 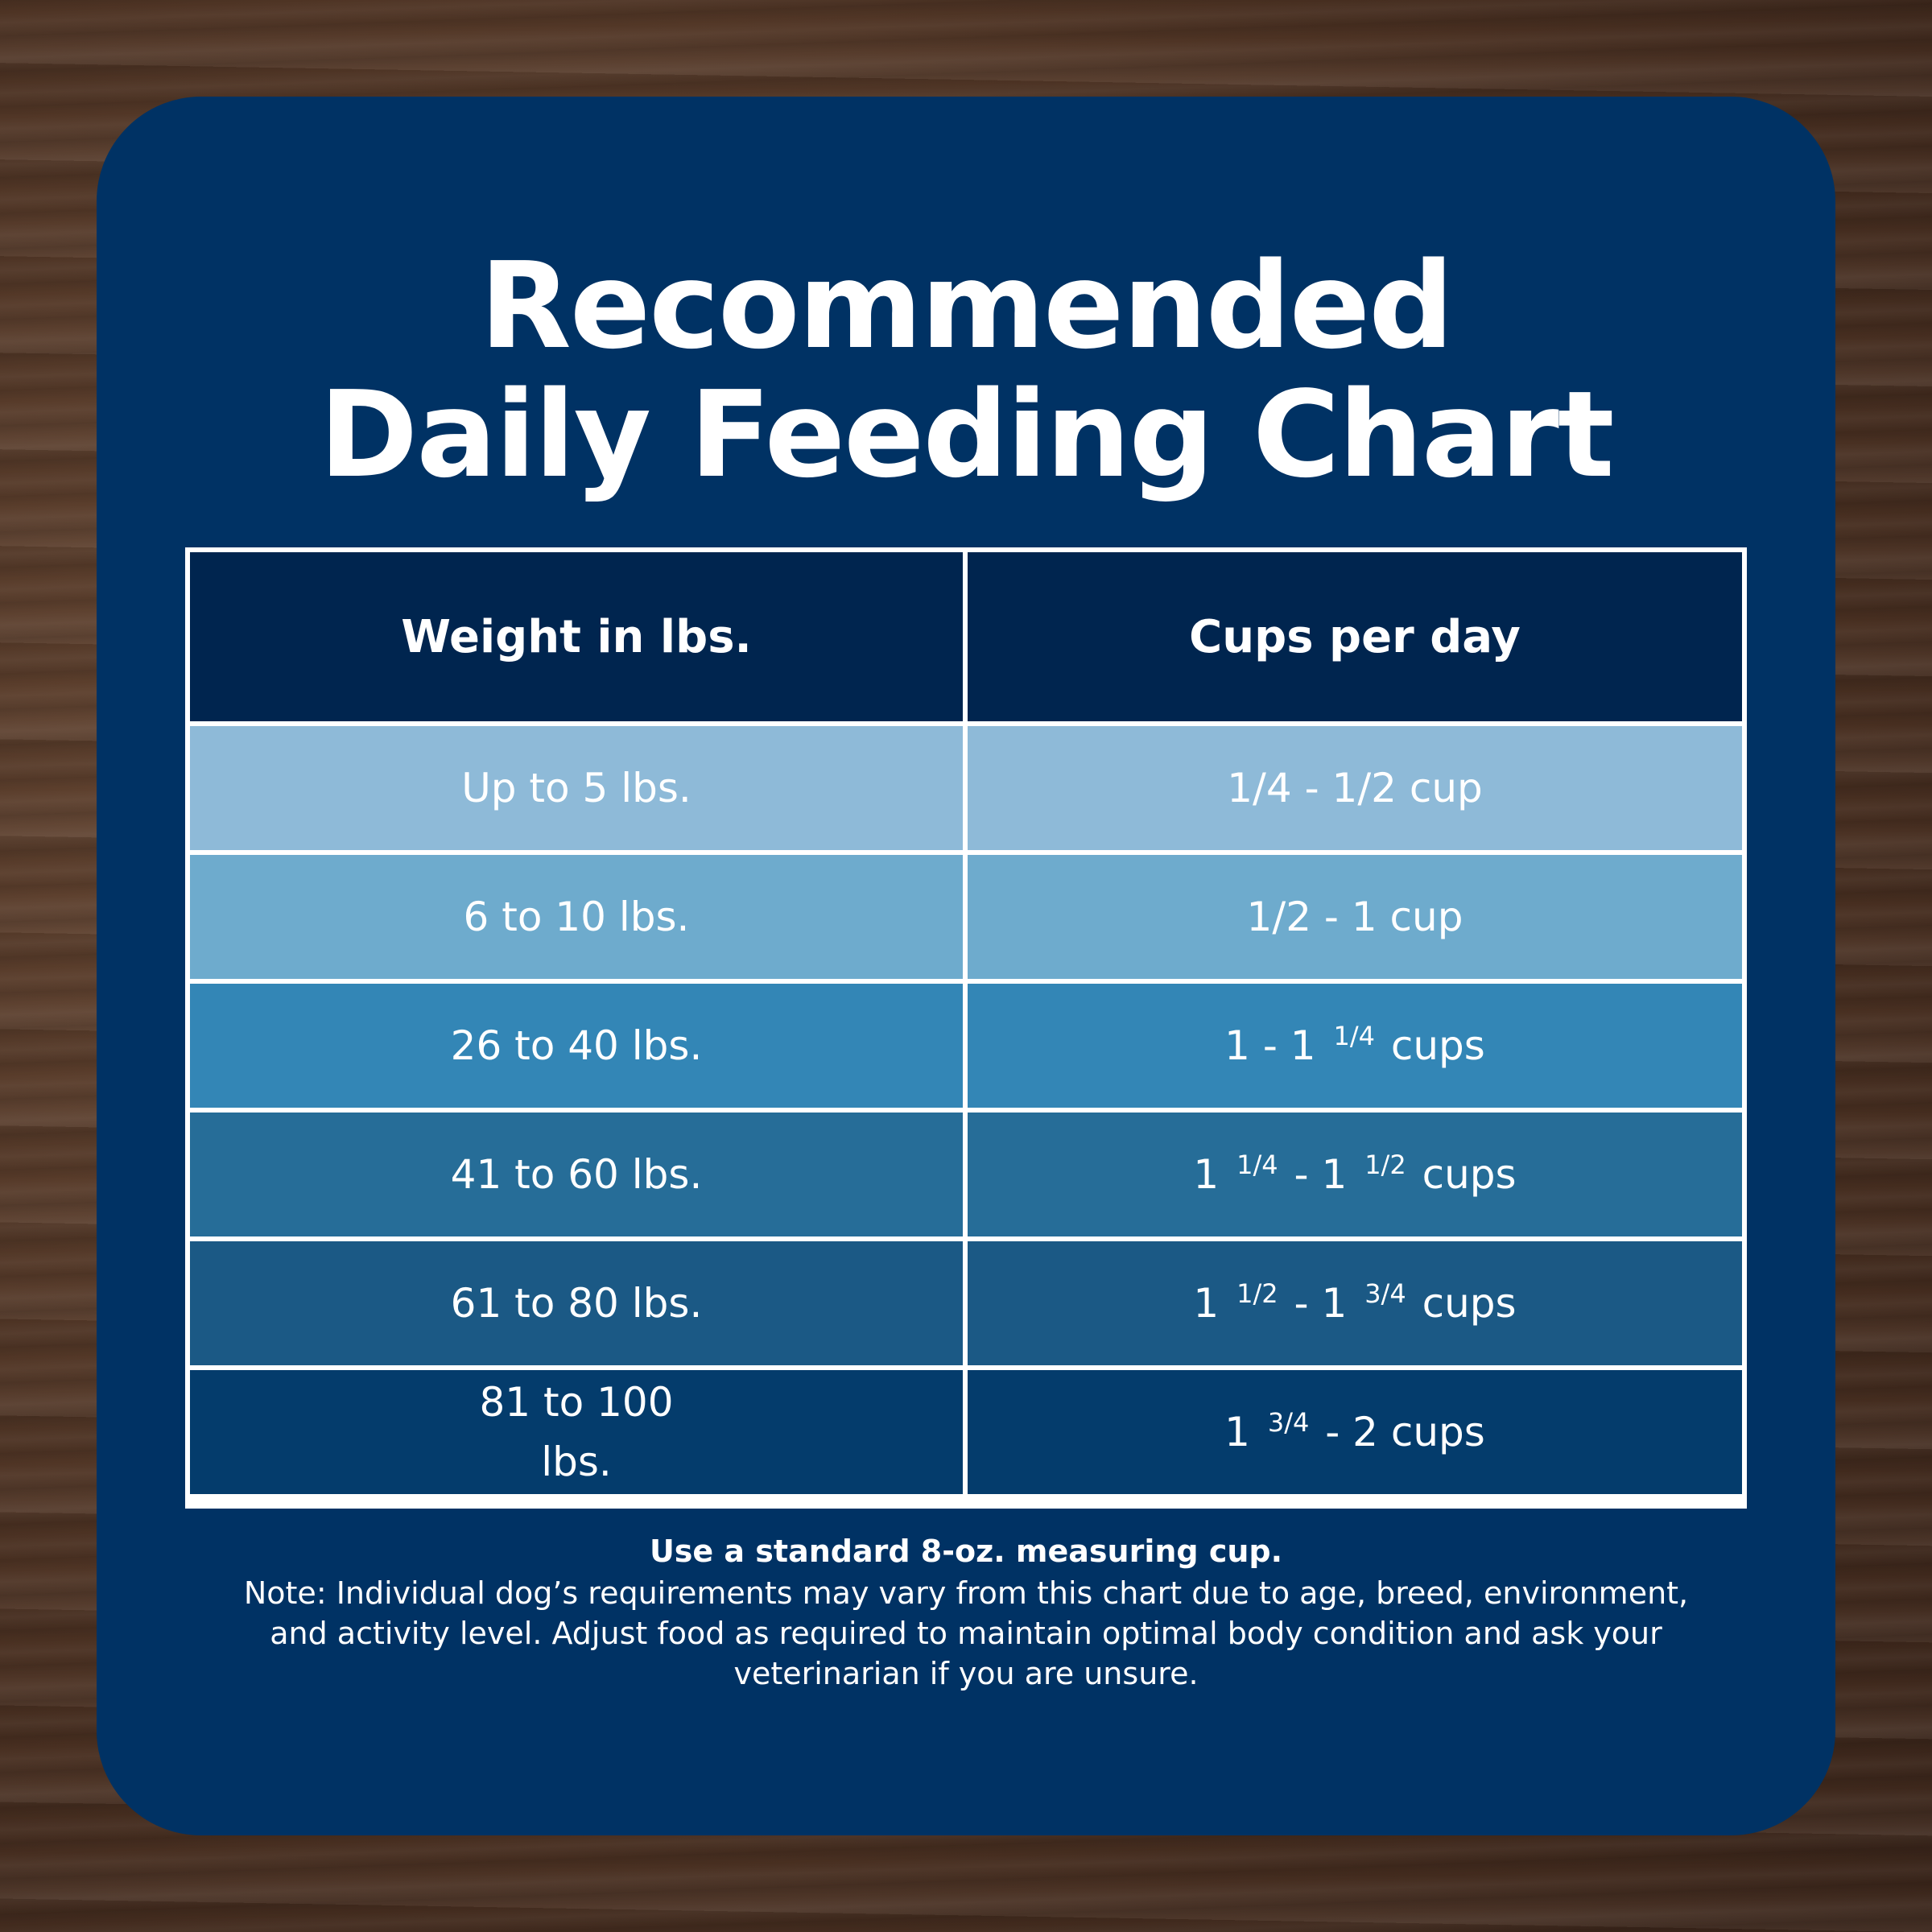 What do you see at coordinates (576, 636) in the screenshot?
I see `header-weight: Weight in lbs.` at bounding box center [576, 636].